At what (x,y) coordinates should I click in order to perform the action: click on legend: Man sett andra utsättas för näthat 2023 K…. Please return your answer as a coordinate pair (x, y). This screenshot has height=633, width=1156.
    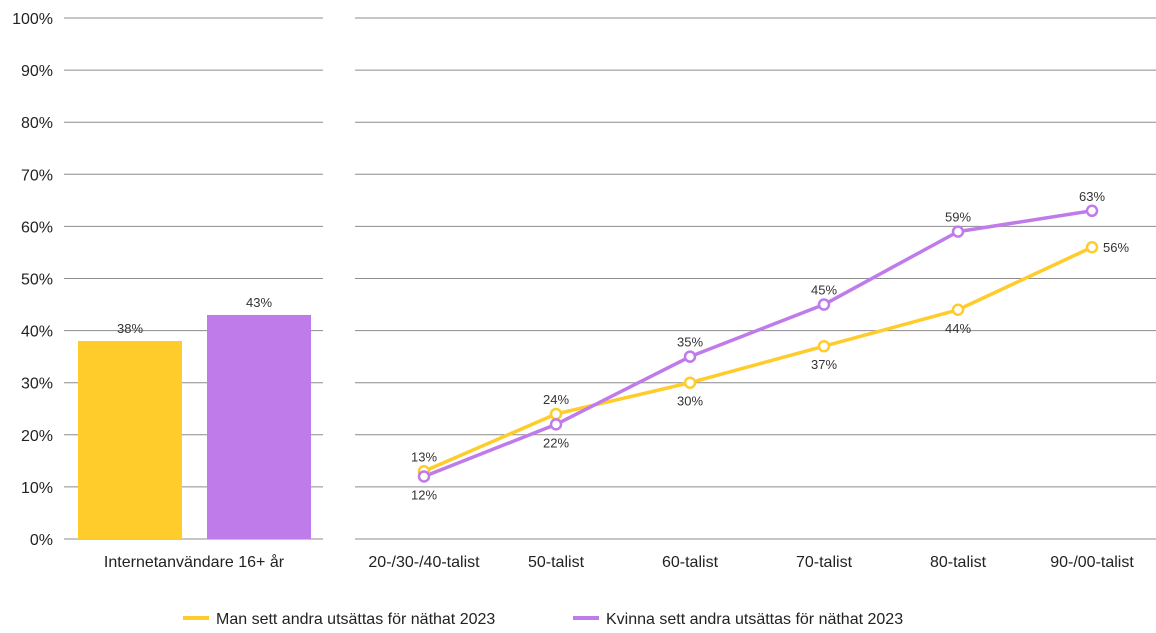
    Looking at the image, I should click on (543, 619).